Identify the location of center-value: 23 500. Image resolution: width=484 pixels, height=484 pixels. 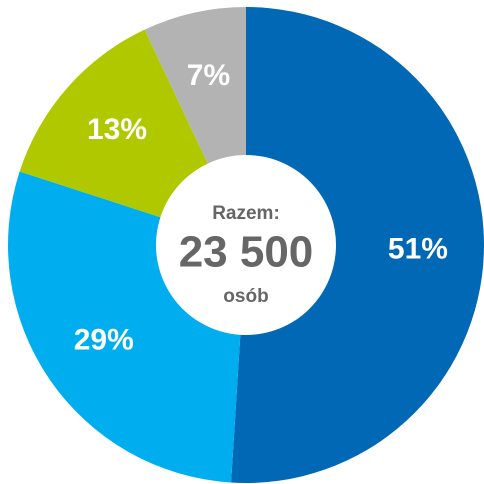
(246, 252).